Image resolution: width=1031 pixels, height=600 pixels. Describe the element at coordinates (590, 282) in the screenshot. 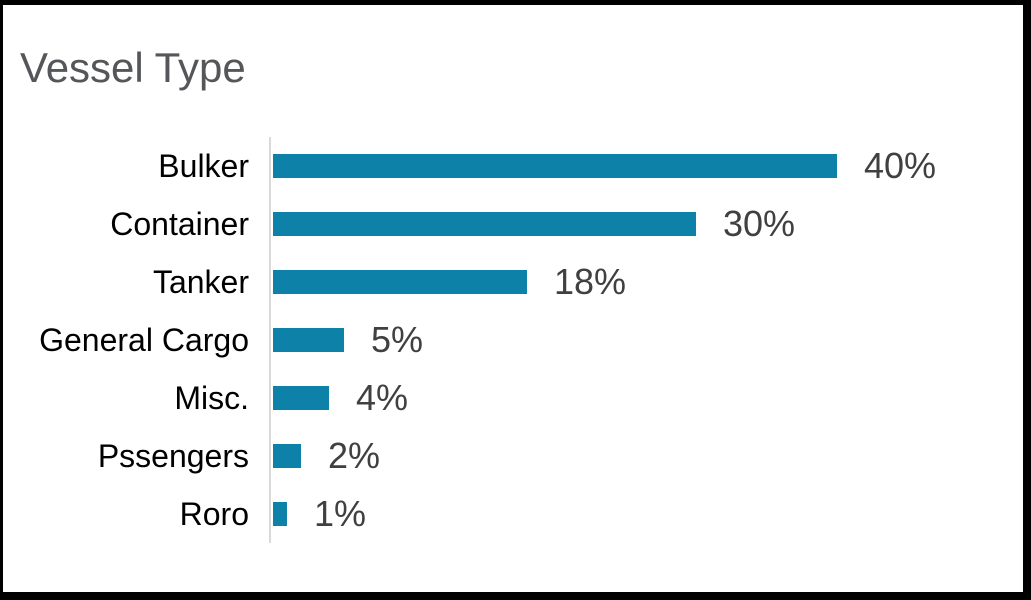

I see `value-label: 18%` at that location.